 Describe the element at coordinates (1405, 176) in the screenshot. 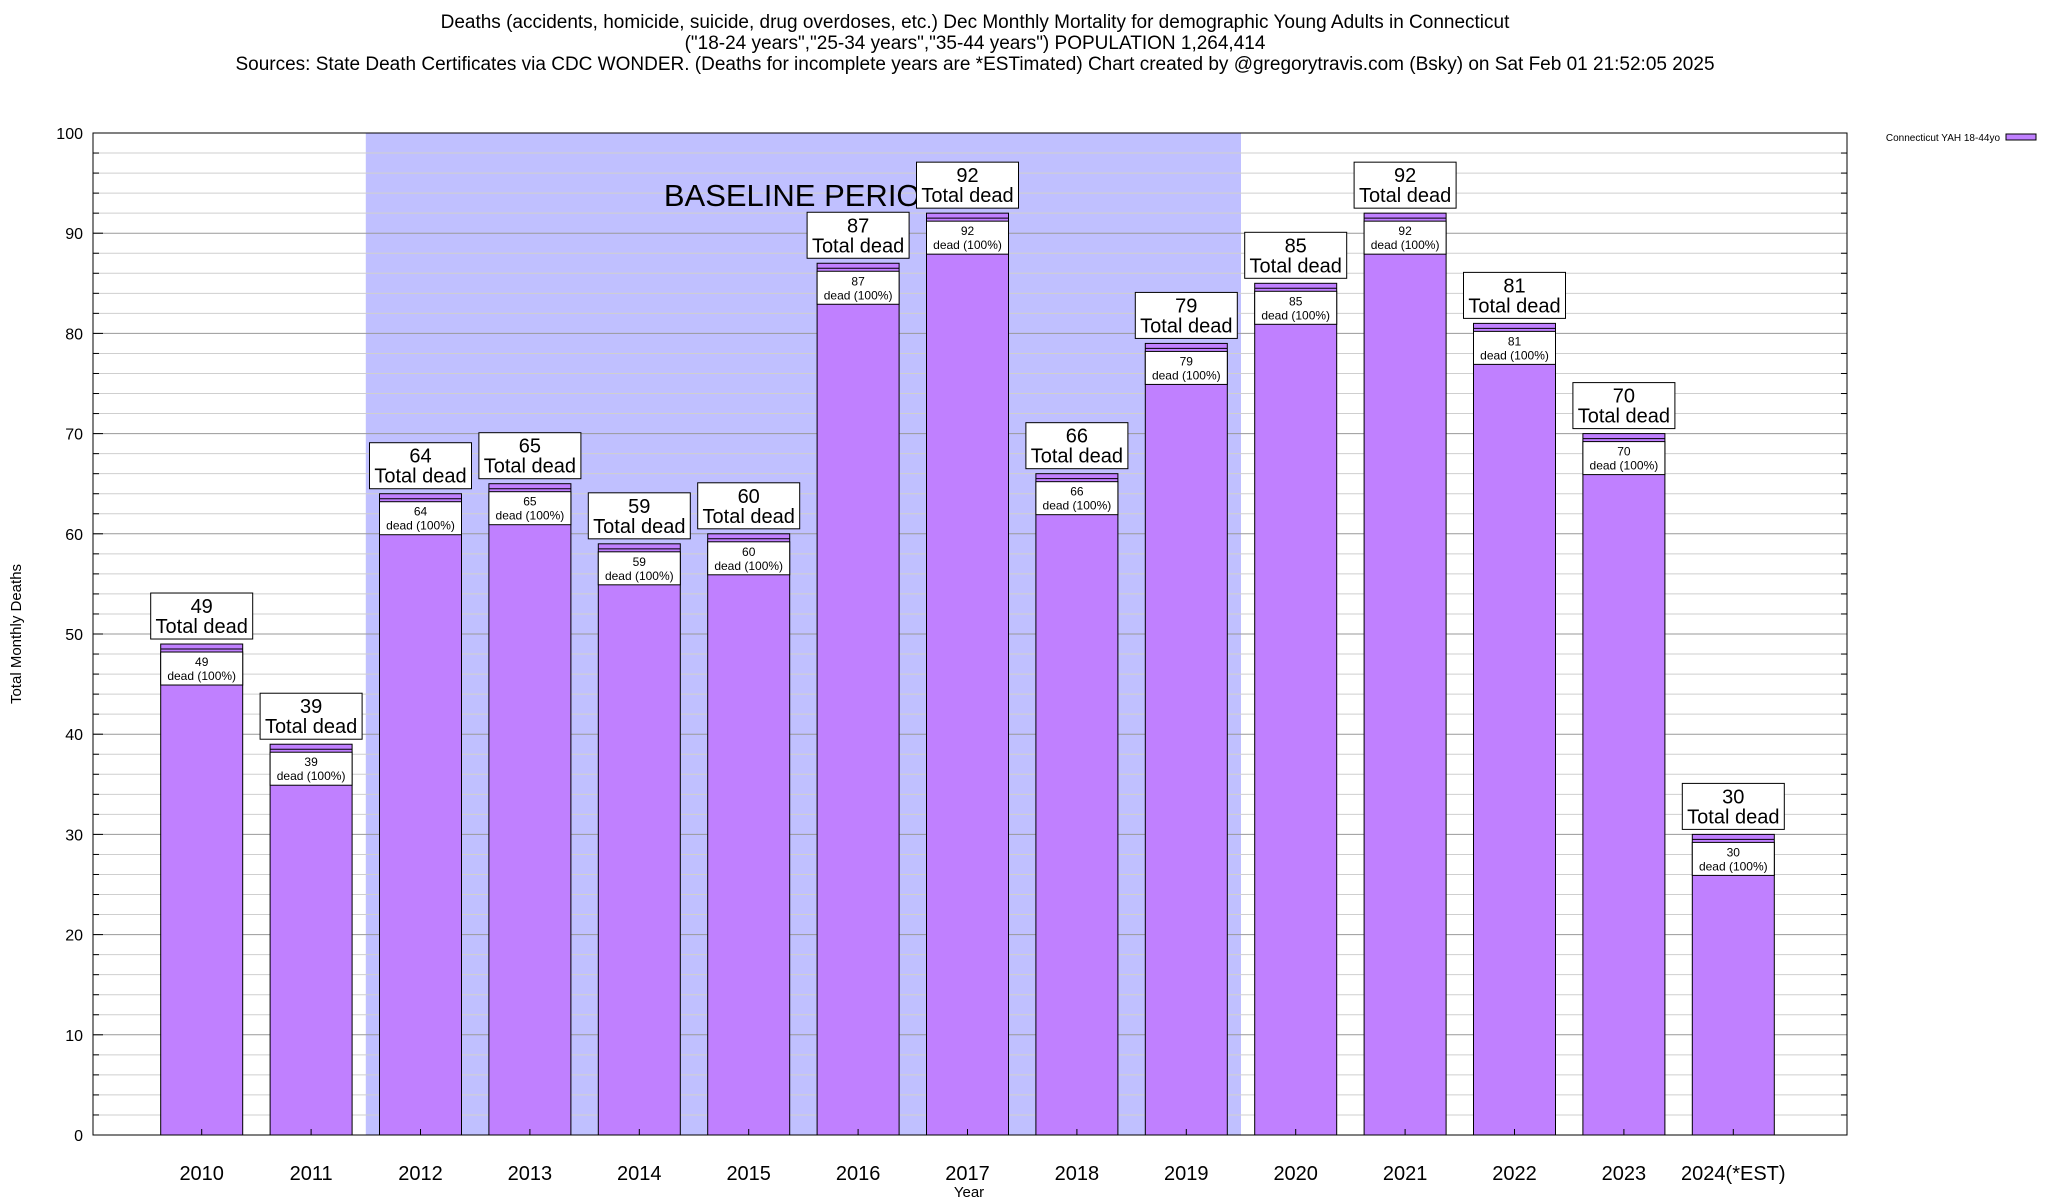

I see `total-label-value: 92` at that location.